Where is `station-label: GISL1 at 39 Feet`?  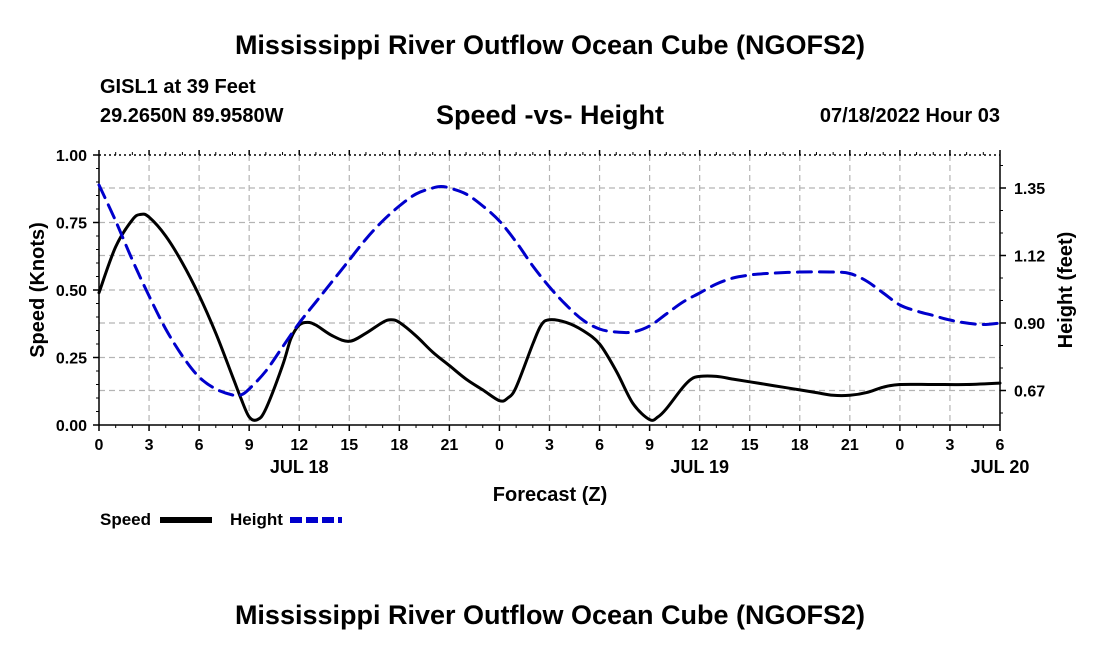 station-label: GISL1 at 39 Feet is located at coordinates (178, 87).